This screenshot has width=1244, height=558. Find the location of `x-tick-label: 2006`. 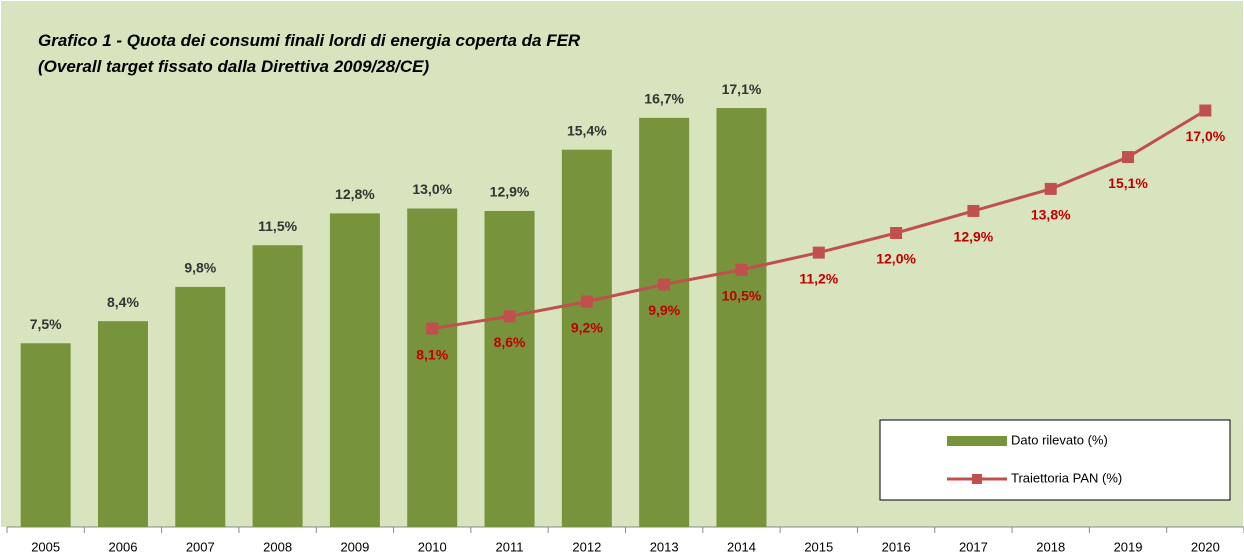

x-tick-label: 2006 is located at coordinates (123, 546).